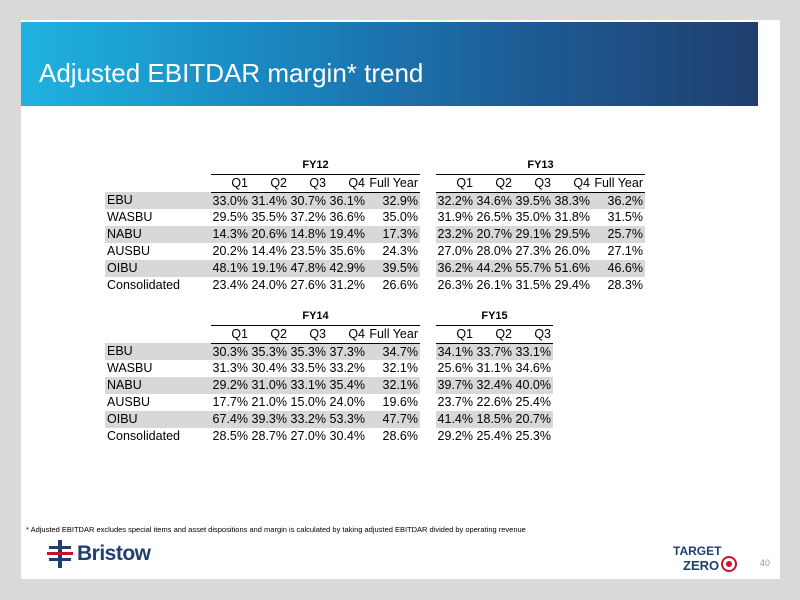  What do you see at coordinates (158, 385) in the screenshot?
I see `row-label: NABU` at bounding box center [158, 385].